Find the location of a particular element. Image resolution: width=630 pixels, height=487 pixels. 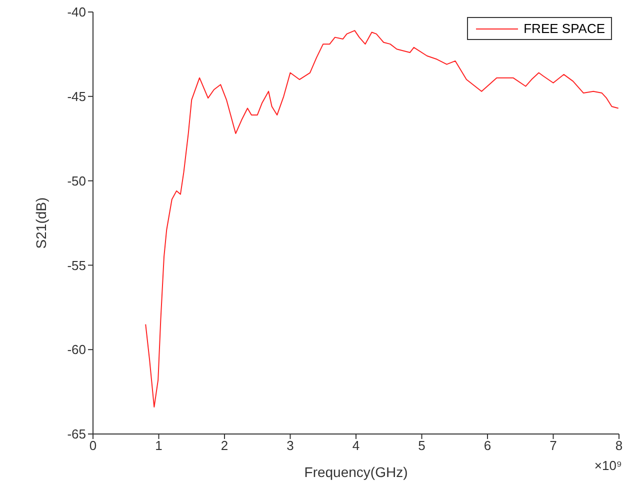

x-axis-title: Frequency(GHz) is located at coordinates (356, 472).